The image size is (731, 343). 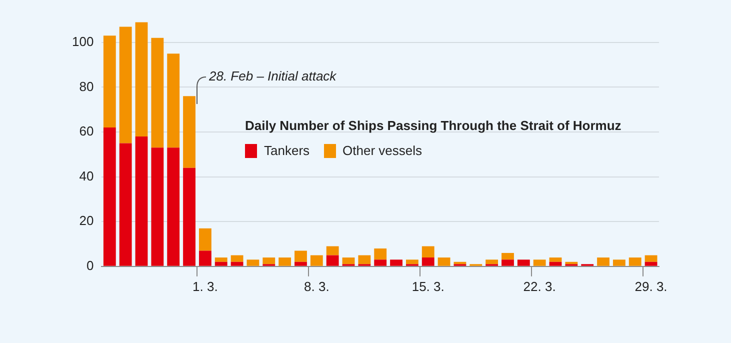 What do you see at coordinates (428, 286) in the screenshot?
I see `x-tick-label: 15. 3.` at bounding box center [428, 286].